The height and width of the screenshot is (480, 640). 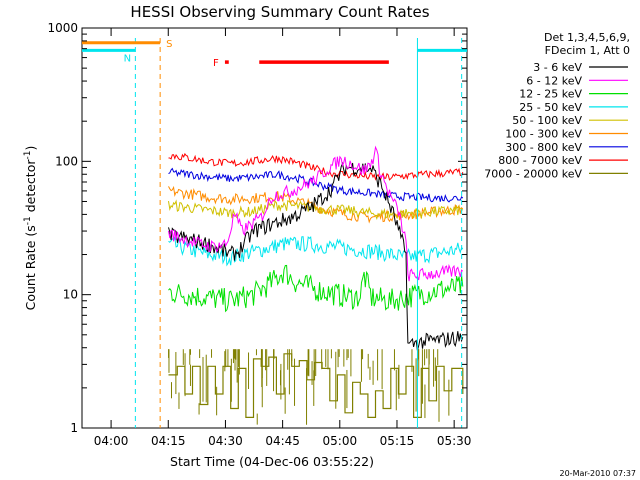 I want to click on y-tick-label: 100, so click(x=66, y=161).